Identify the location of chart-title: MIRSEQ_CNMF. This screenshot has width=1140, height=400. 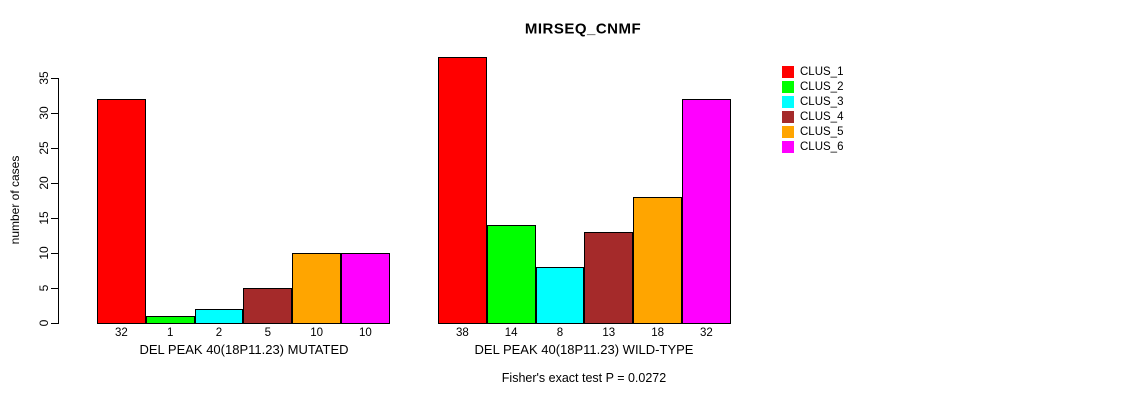
(583, 29).